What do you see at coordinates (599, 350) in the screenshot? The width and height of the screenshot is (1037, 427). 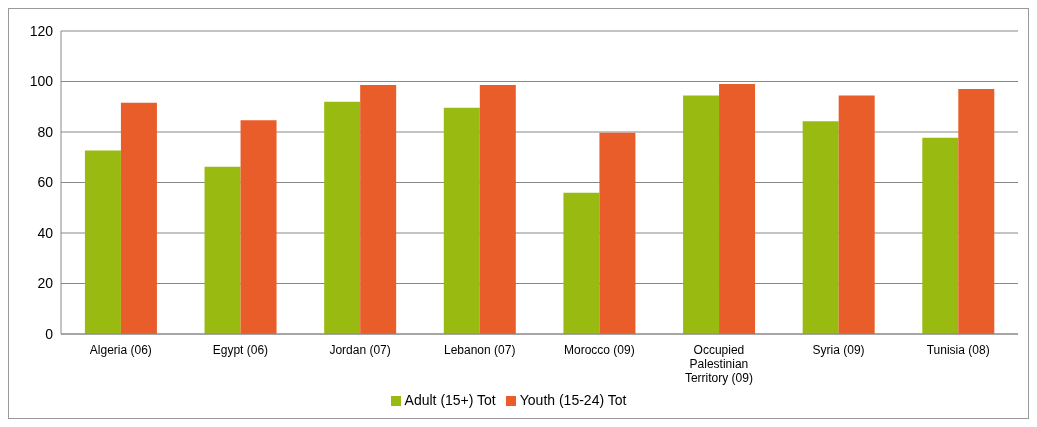 I see `x-tick-label: Morocco (09)` at bounding box center [599, 350].